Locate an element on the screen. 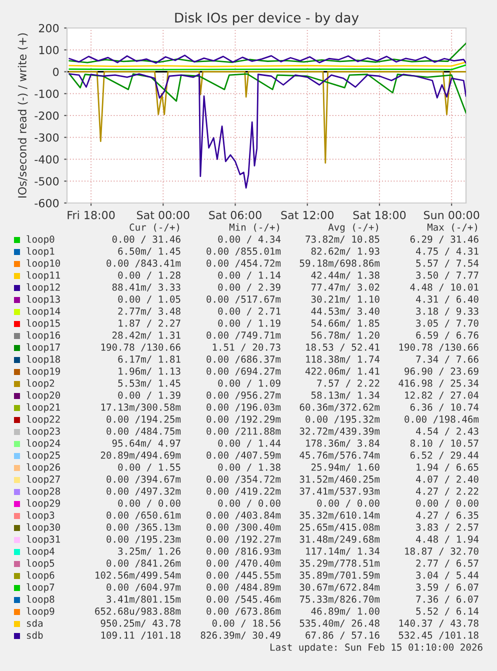  text: 0.00 /196.03m is located at coordinates (243, 408).